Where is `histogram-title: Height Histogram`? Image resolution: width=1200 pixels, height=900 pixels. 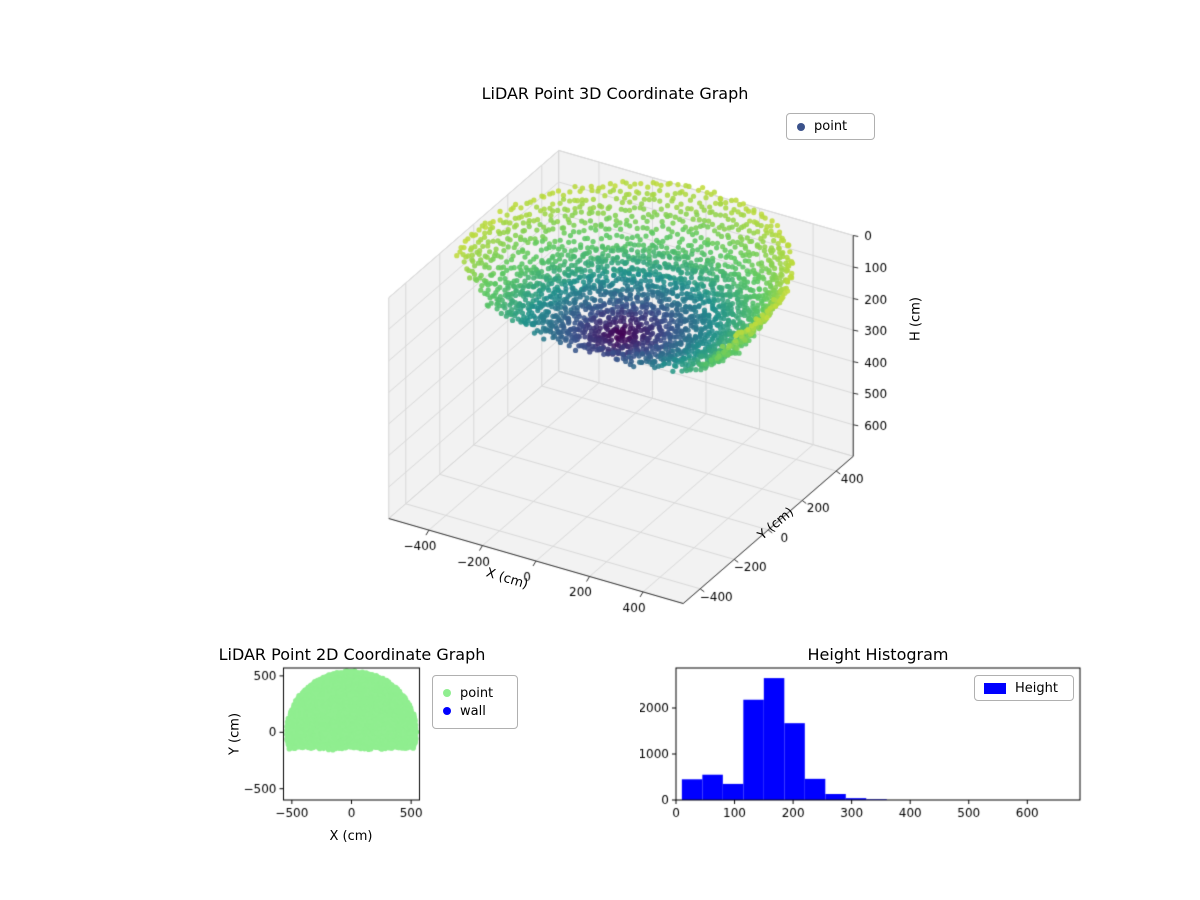
histogram-title: Height Histogram is located at coordinates (878, 654).